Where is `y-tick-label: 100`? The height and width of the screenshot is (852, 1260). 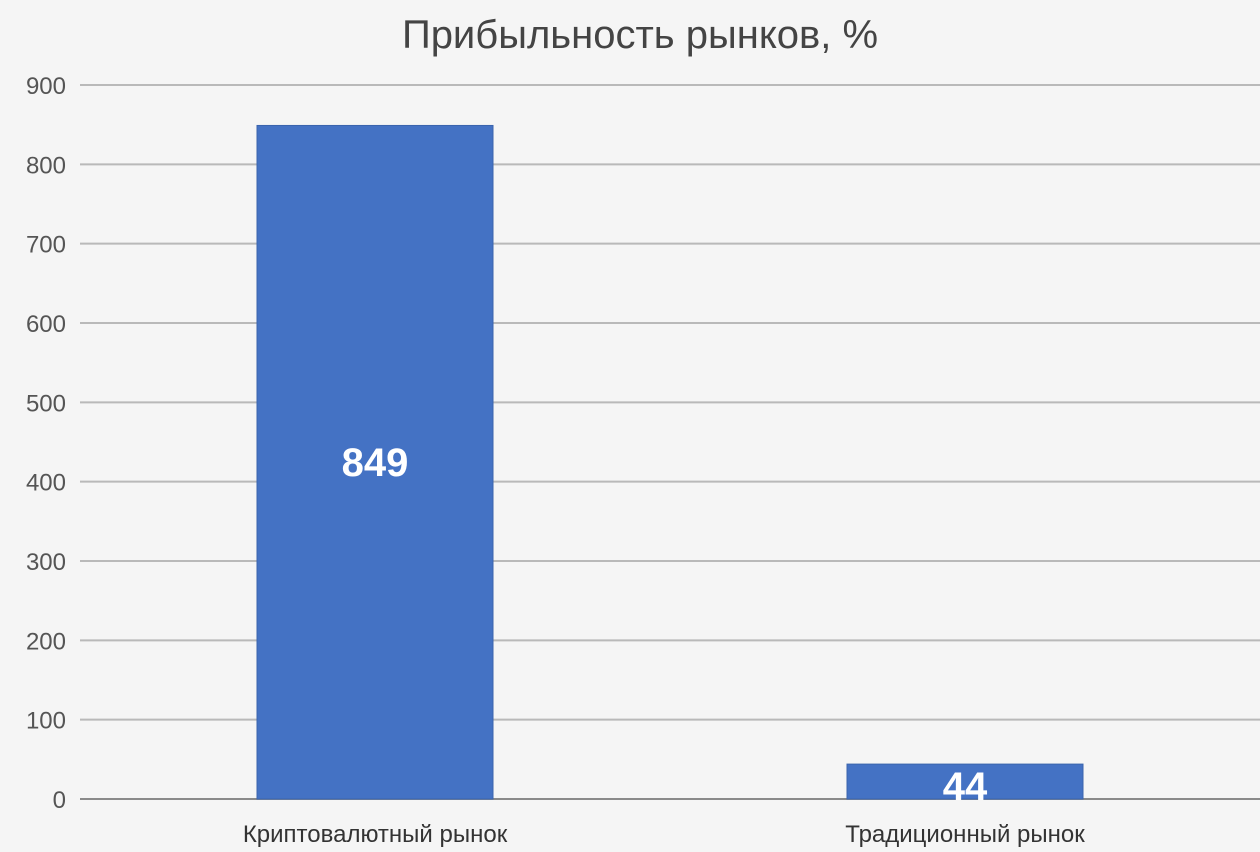 y-tick-label: 100 is located at coordinates (46, 721).